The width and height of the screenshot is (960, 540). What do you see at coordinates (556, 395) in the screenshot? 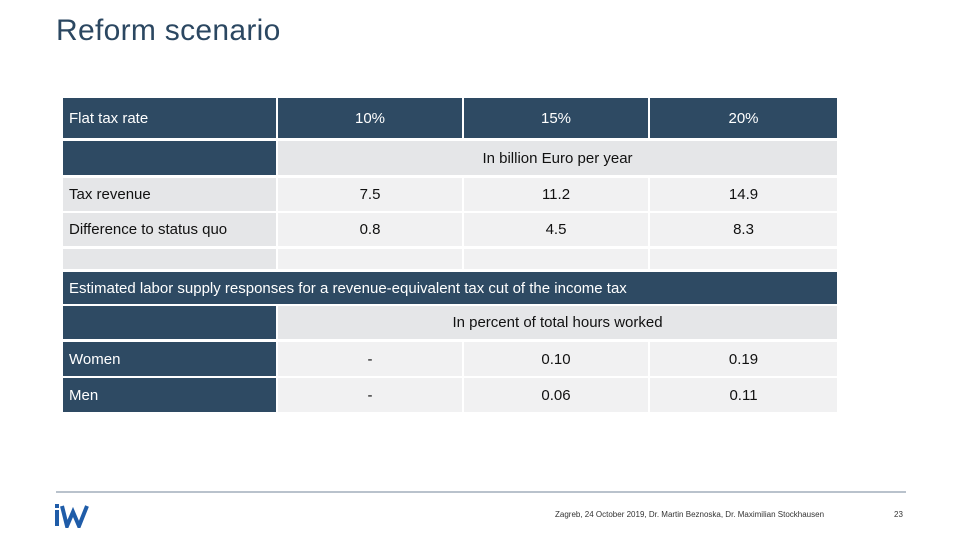
I see `men-15: 0.06` at bounding box center [556, 395].